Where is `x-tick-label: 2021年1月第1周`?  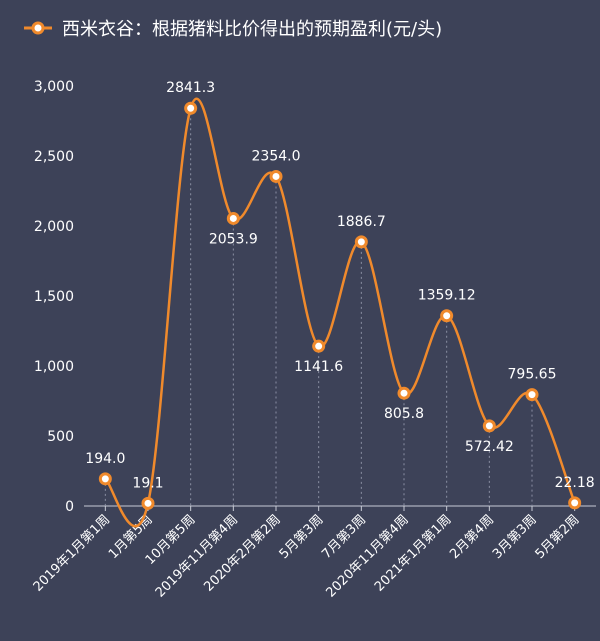
x-tick-label: 2021年1月第1周 is located at coordinates (413, 553).